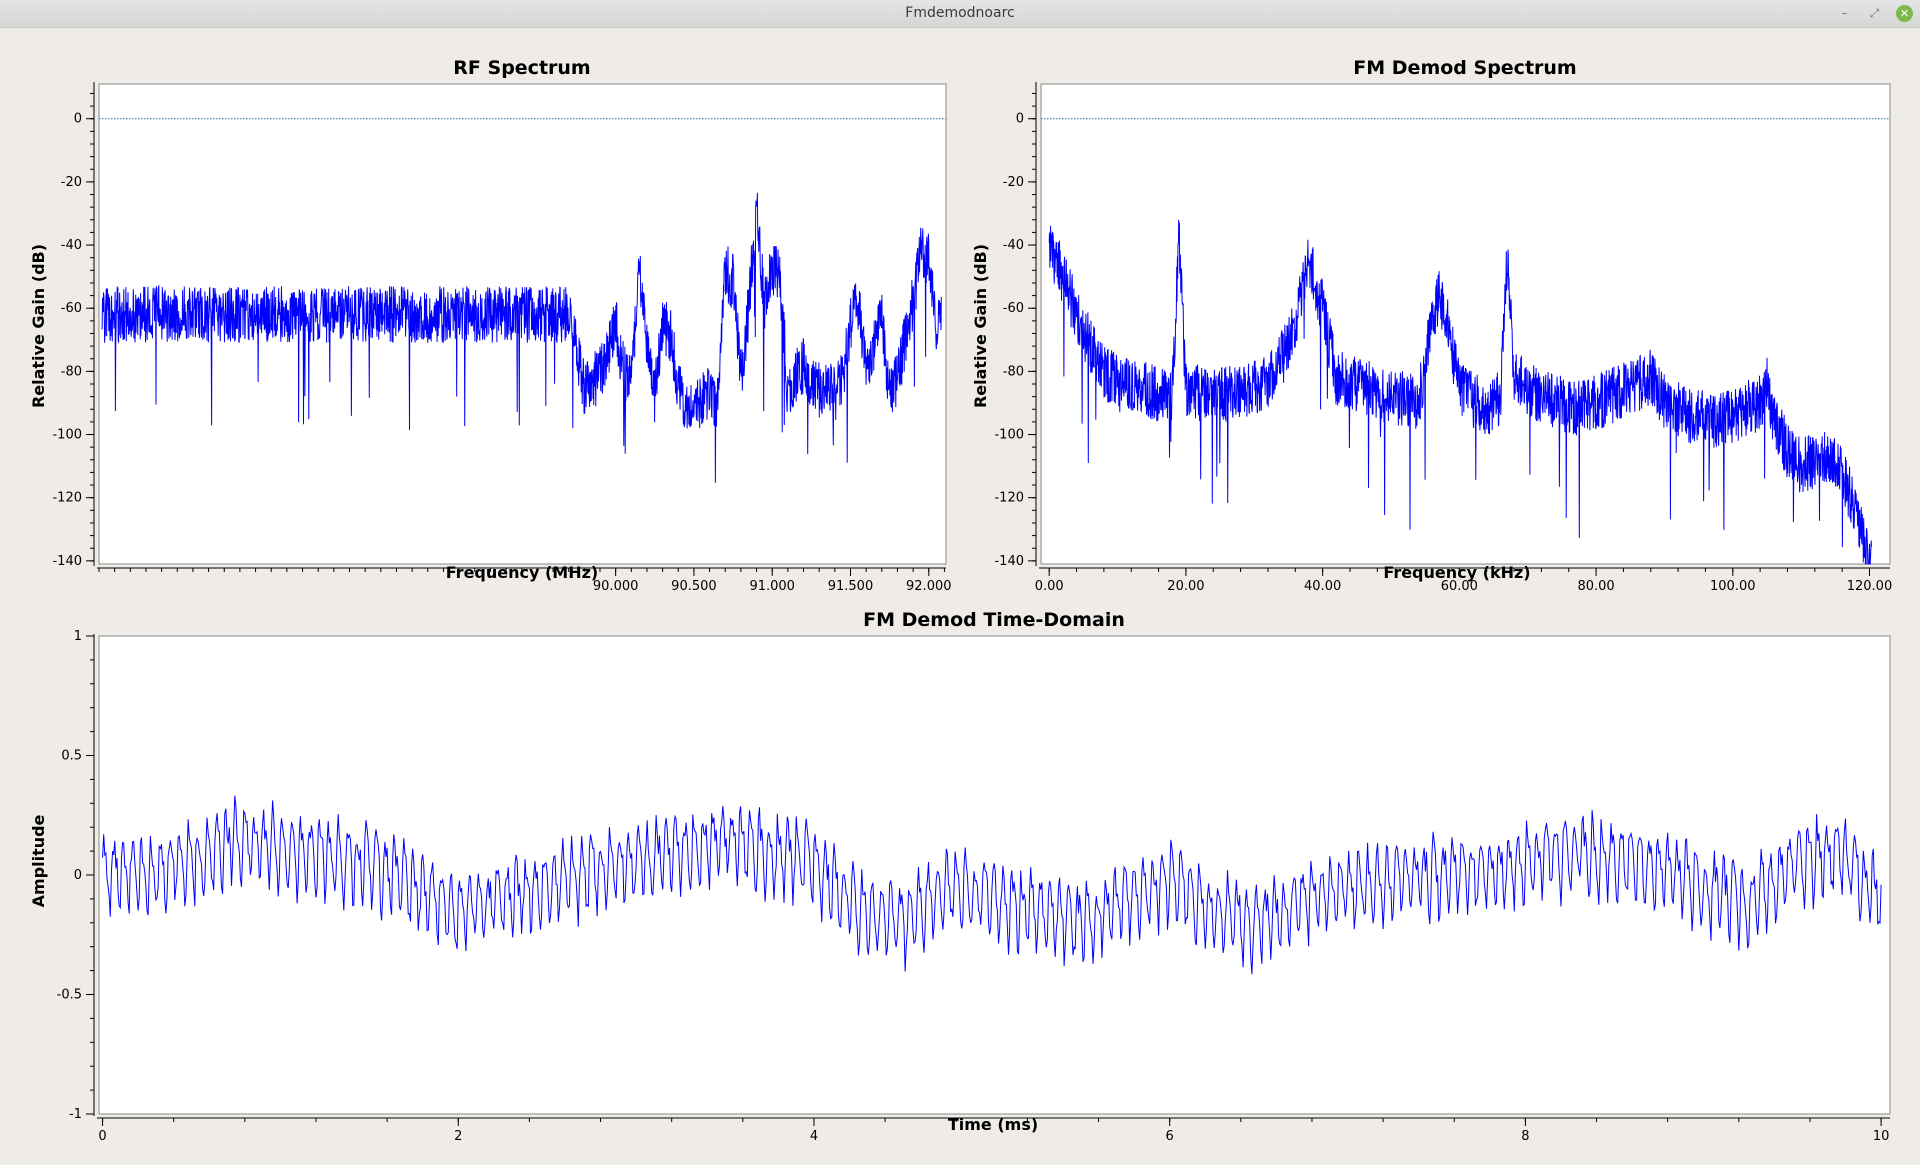 The height and width of the screenshot is (1165, 1920). Describe the element at coordinates (1464, 68) in the screenshot. I see `demod-title: FM Demod Spectrum` at that location.